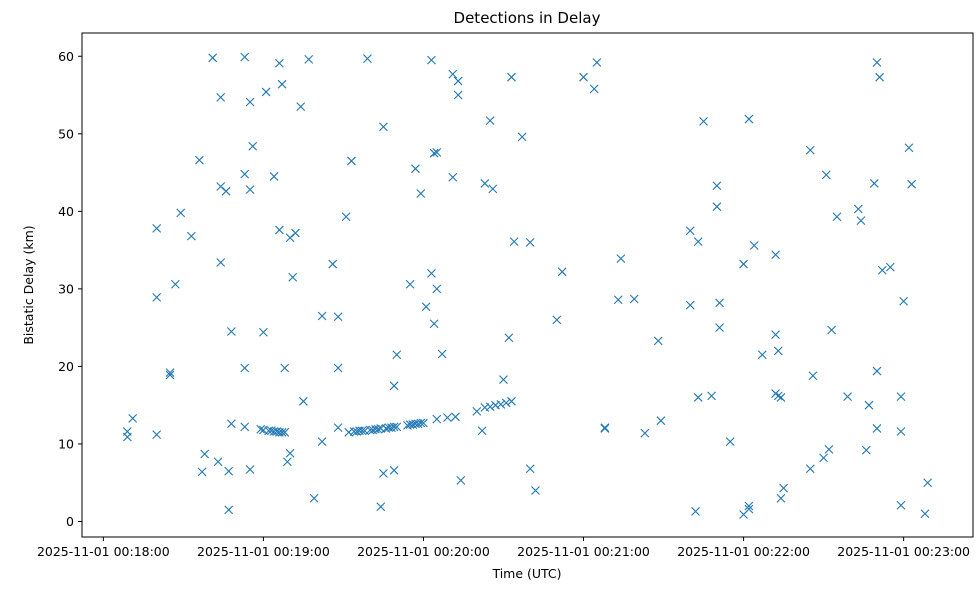  What do you see at coordinates (903, 551) in the screenshot?
I see `x-tick-label: 2025-11-01 00:23:00` at bounding box center [903, 551].